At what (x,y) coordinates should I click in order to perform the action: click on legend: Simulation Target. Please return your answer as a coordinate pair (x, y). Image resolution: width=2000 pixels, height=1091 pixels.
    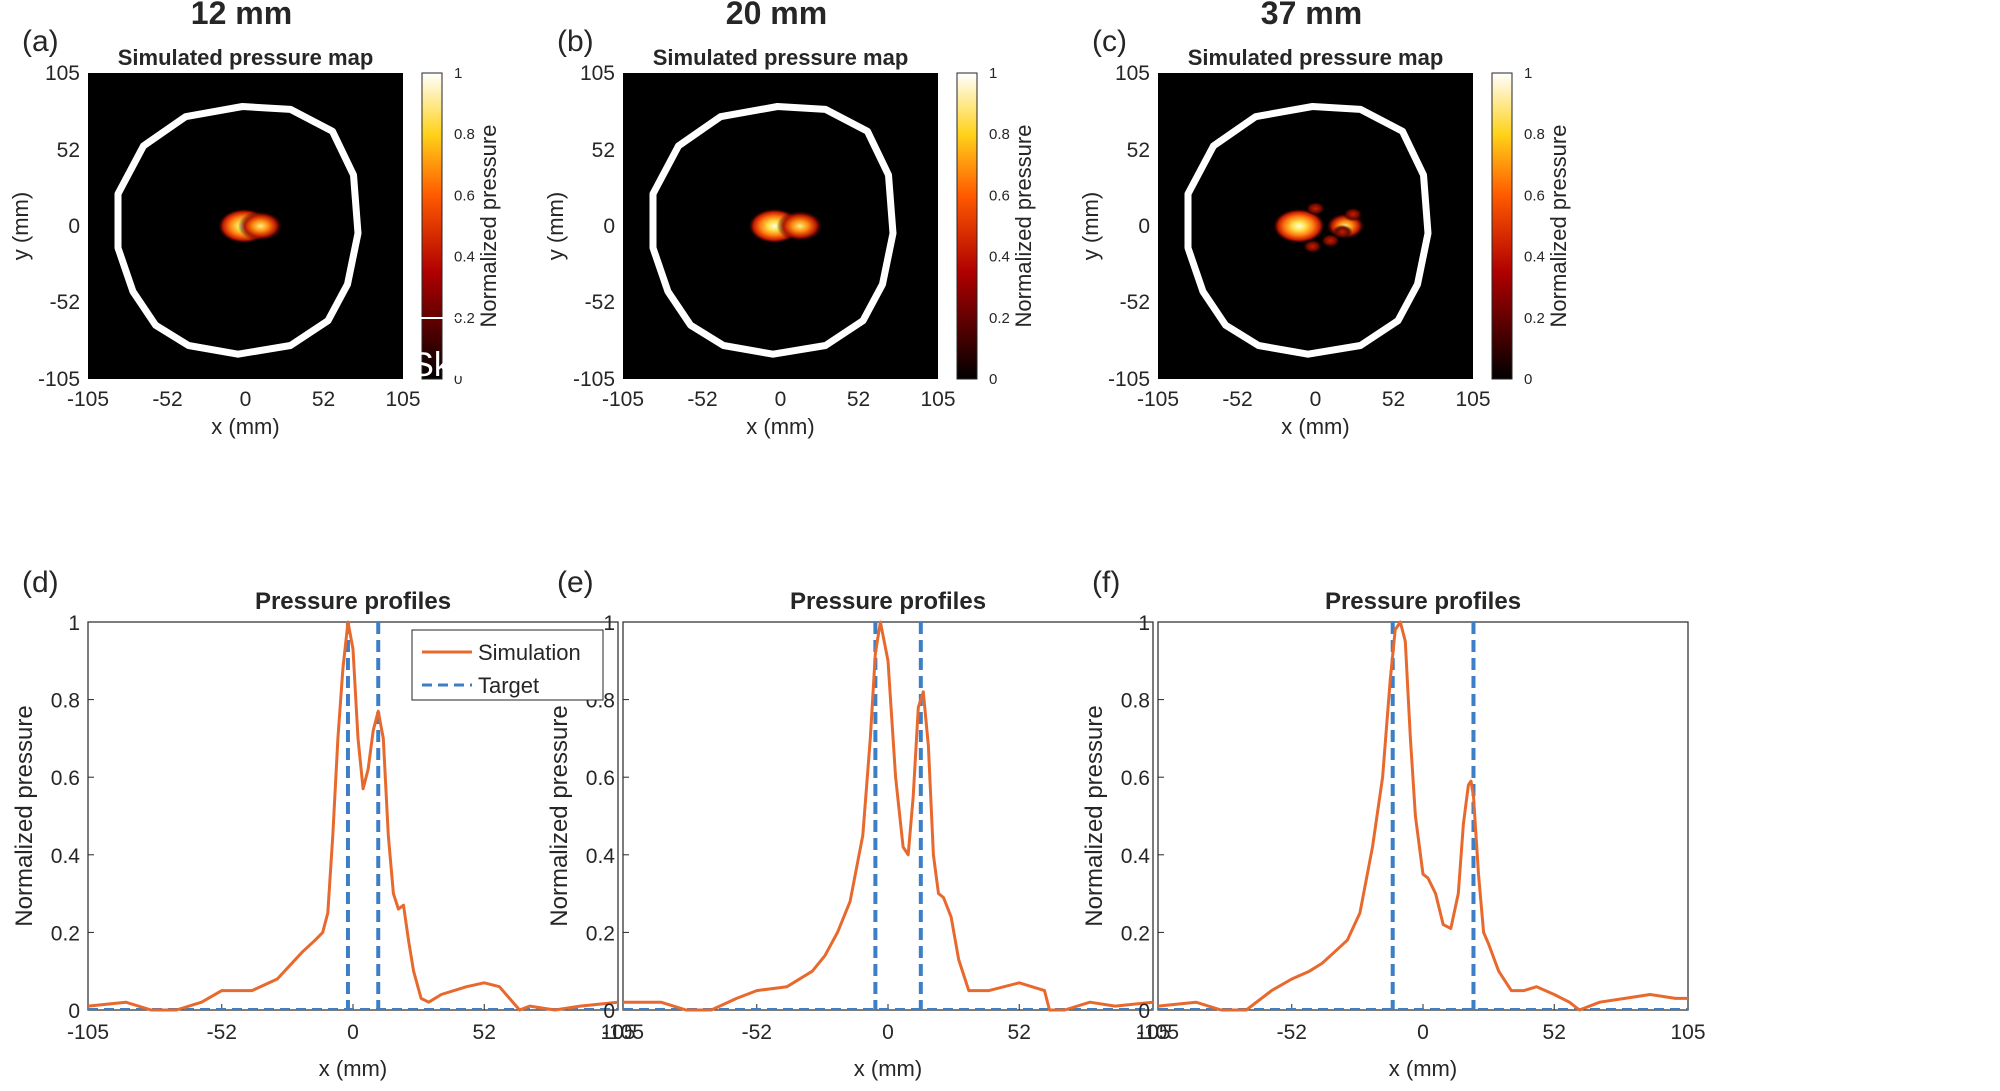
    Looking at the image, I should click on (507, 665).